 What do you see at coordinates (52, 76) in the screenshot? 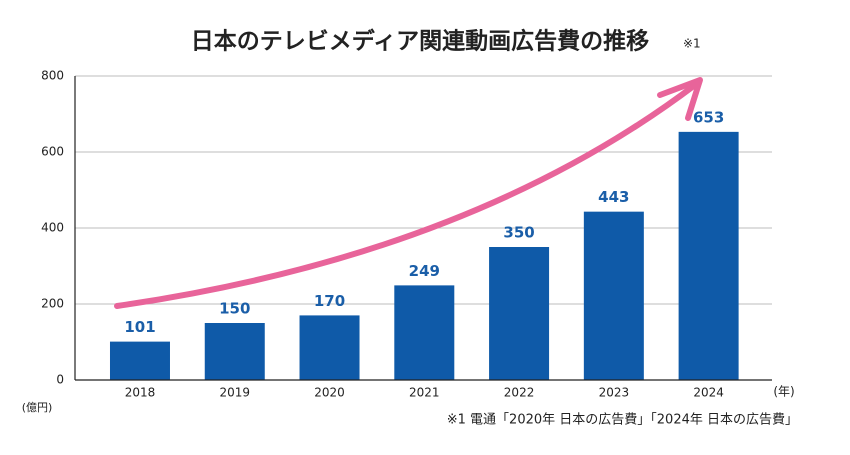
I see `y-tick-label: 800` at bounding box center [52, 76].